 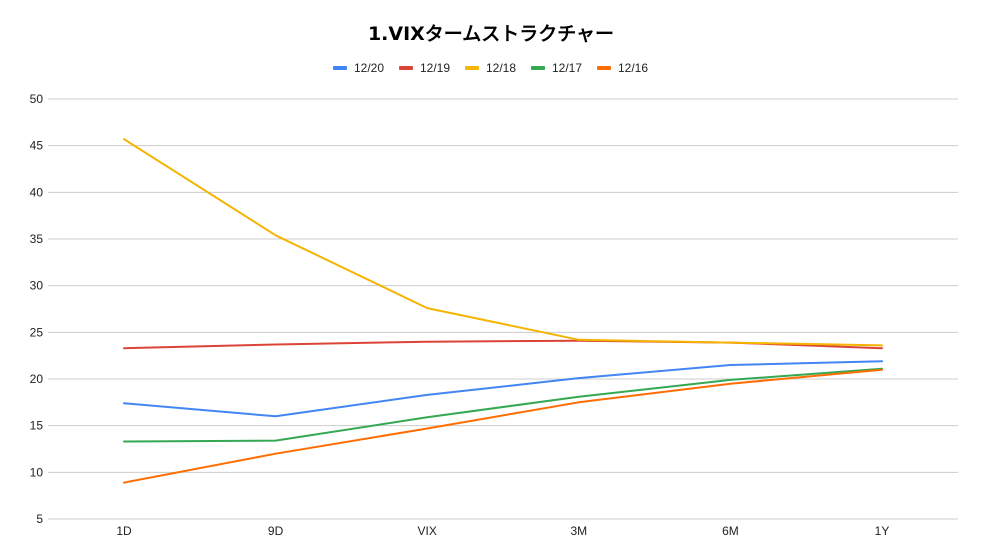 I want to click on legend-label: 12/17, so click(x=567, y=68).